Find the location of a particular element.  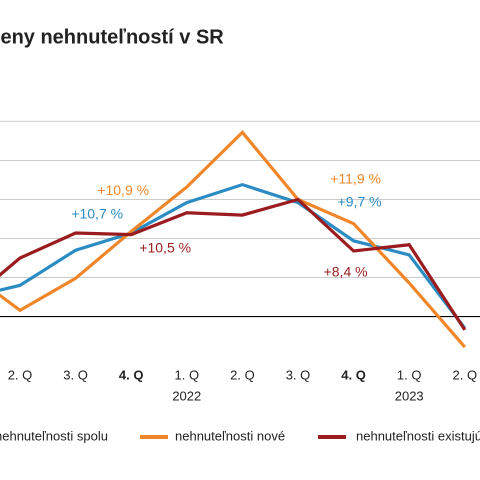

legend-label: nehnuteľnosti nové is located at coordinates (230, 435).